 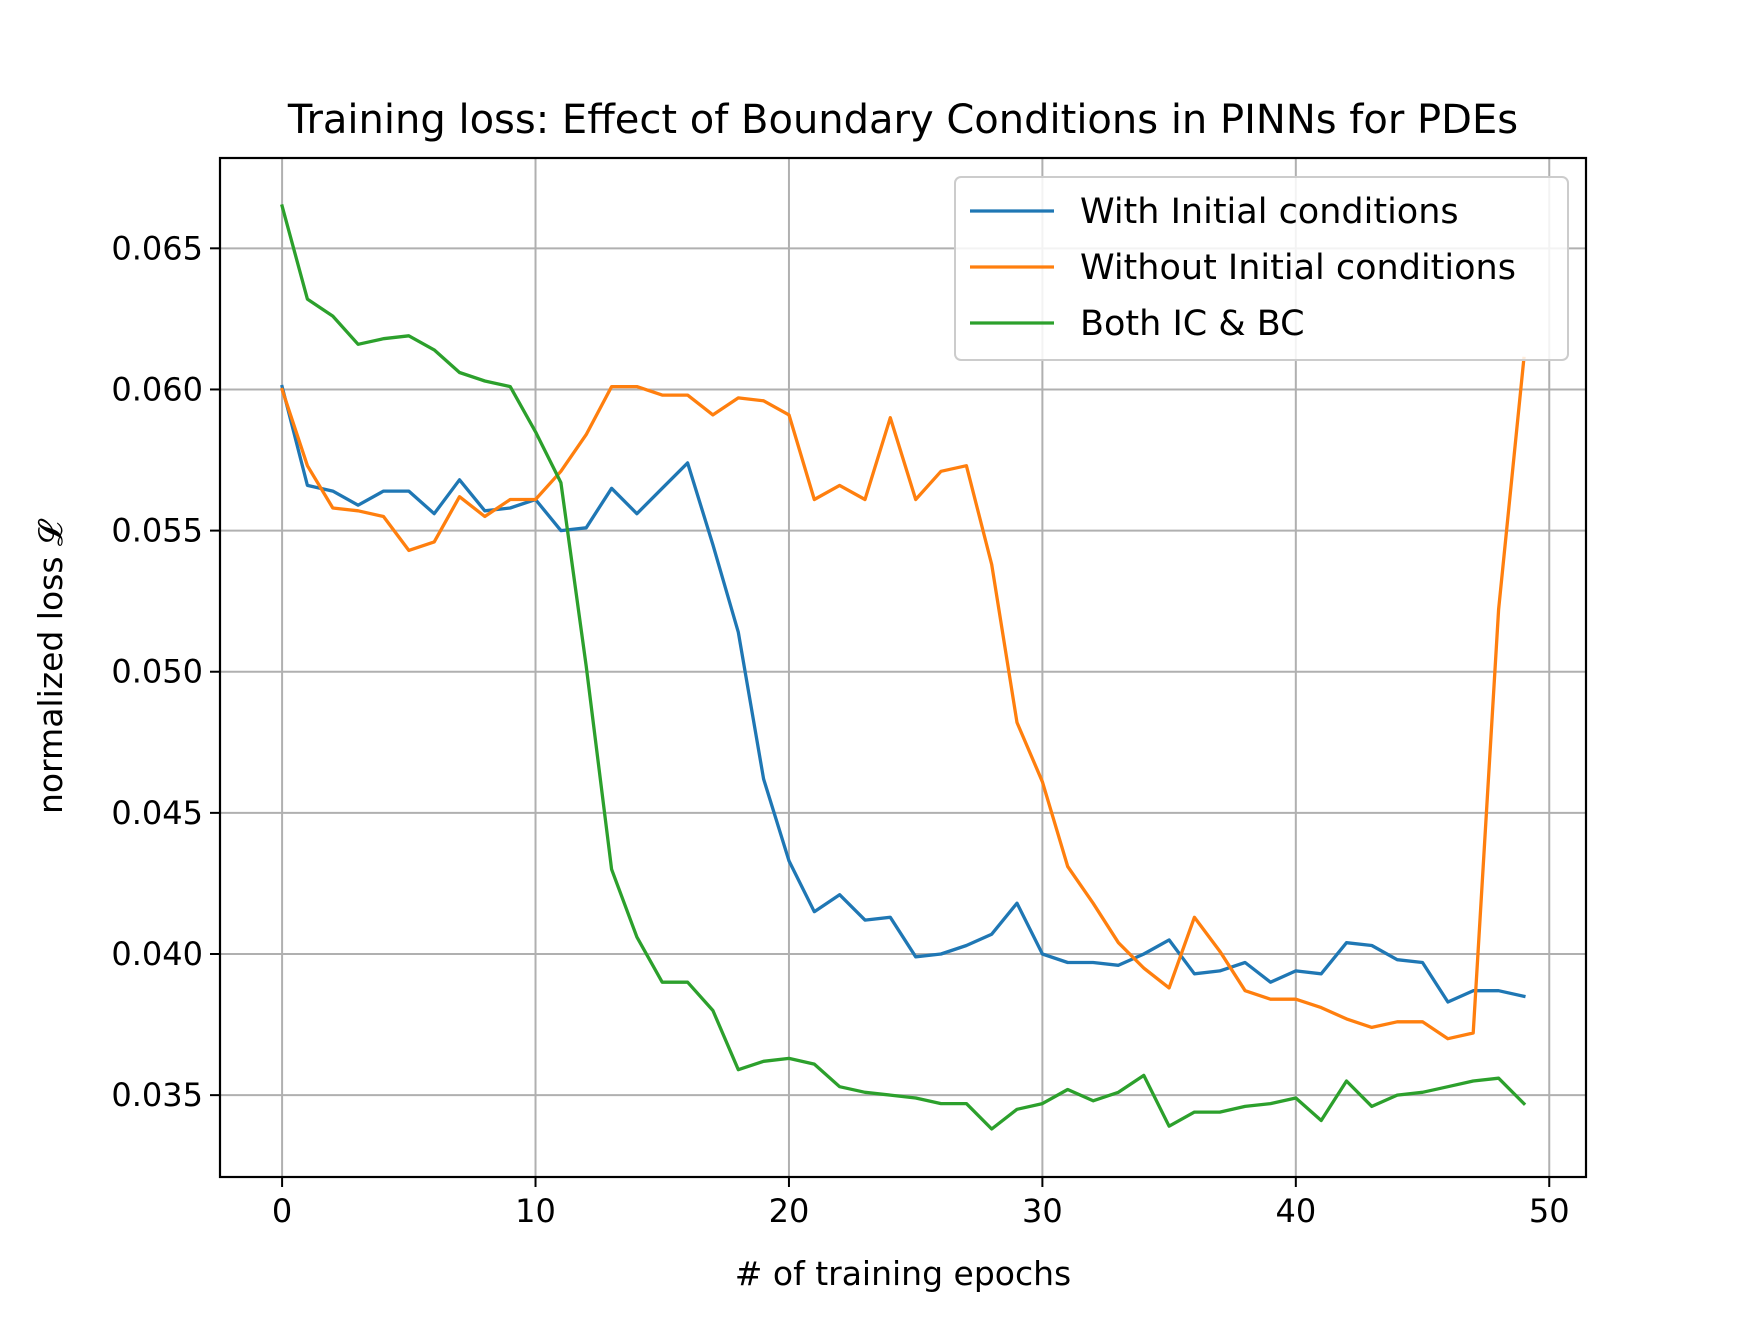 I want to click on legend-label: Both IC & BC, so click(x=1192, y=324).